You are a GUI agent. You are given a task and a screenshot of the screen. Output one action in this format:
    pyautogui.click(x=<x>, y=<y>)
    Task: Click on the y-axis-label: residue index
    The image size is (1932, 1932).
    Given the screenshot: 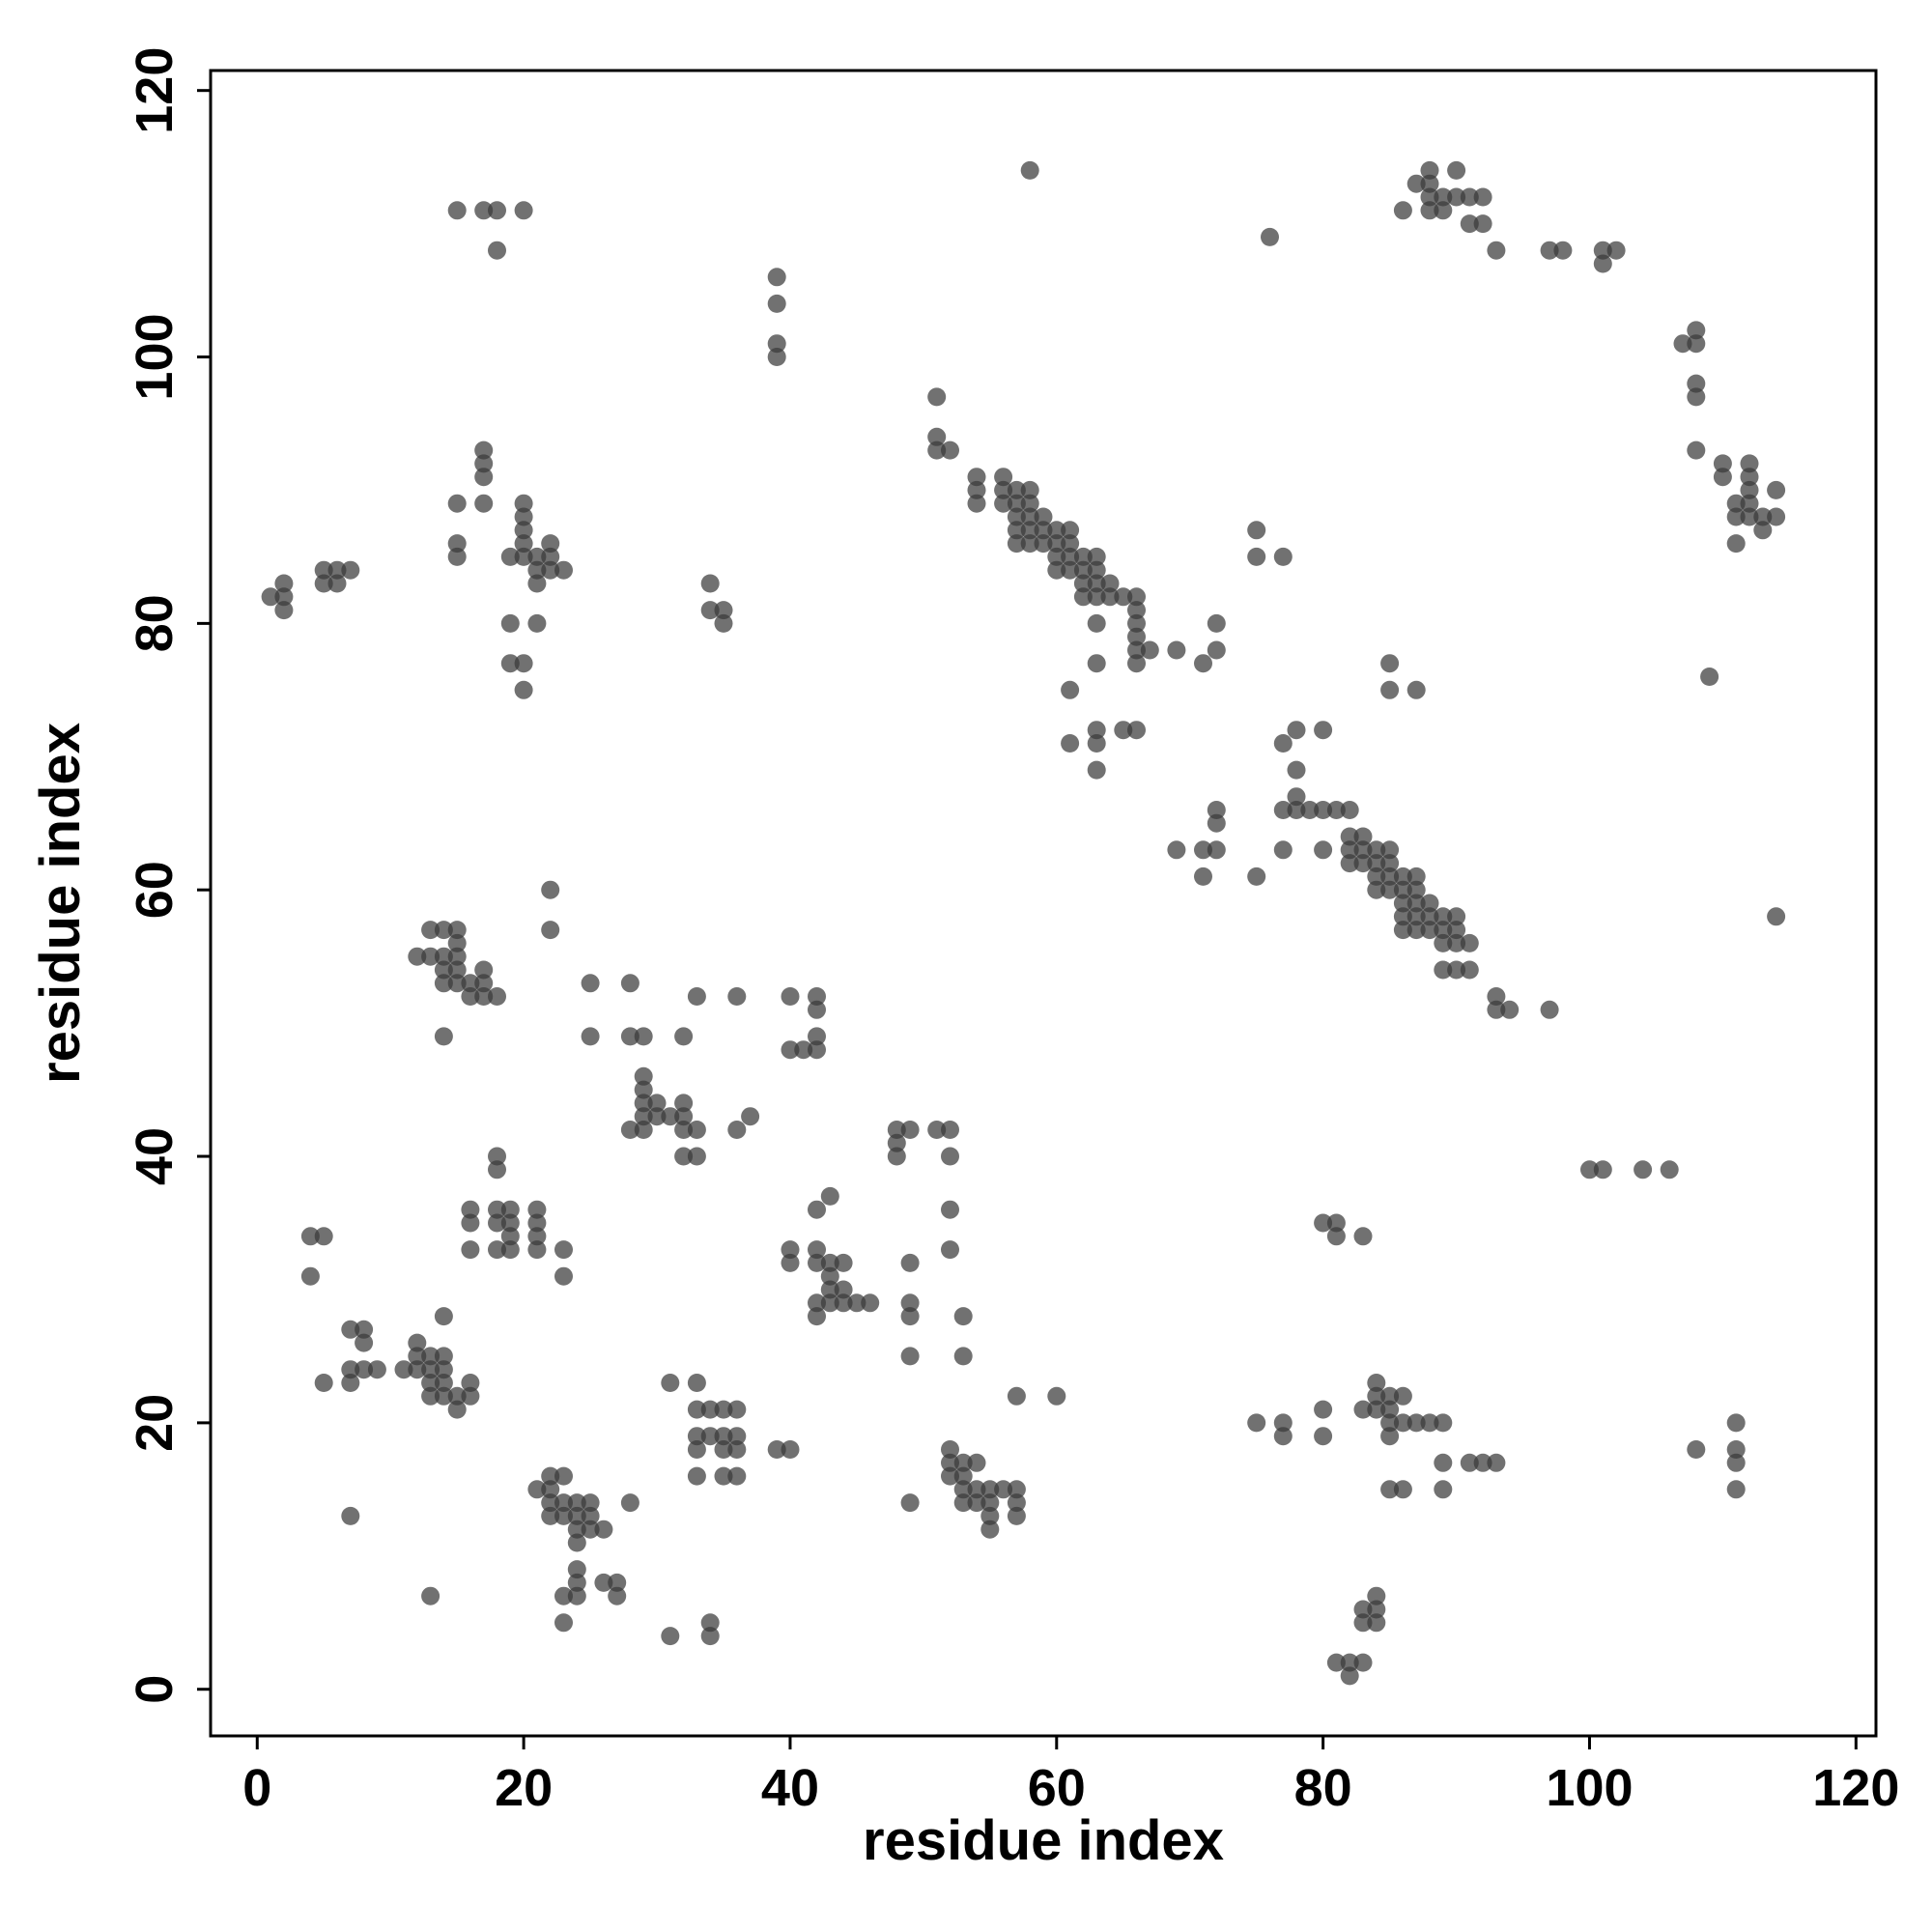 What is the action you would take?
    pyautogui.click(x=60, y=903)
    